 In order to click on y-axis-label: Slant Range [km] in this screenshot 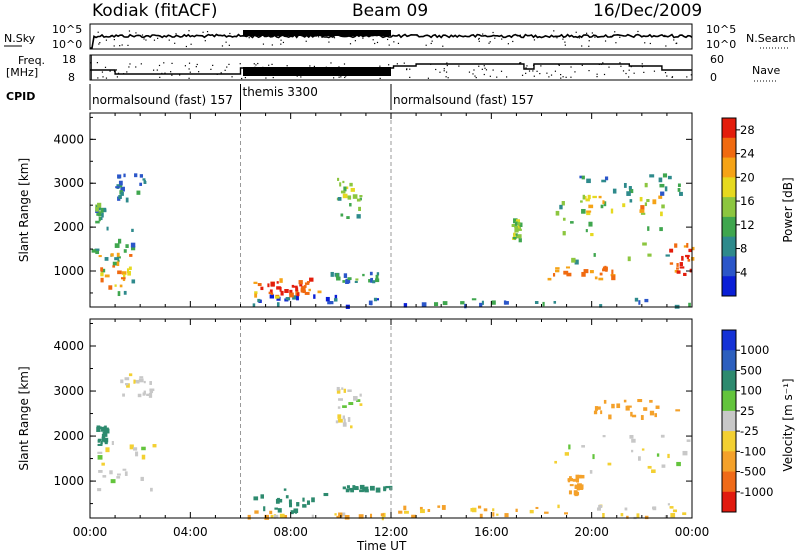, I will do `click(24, 418)`.